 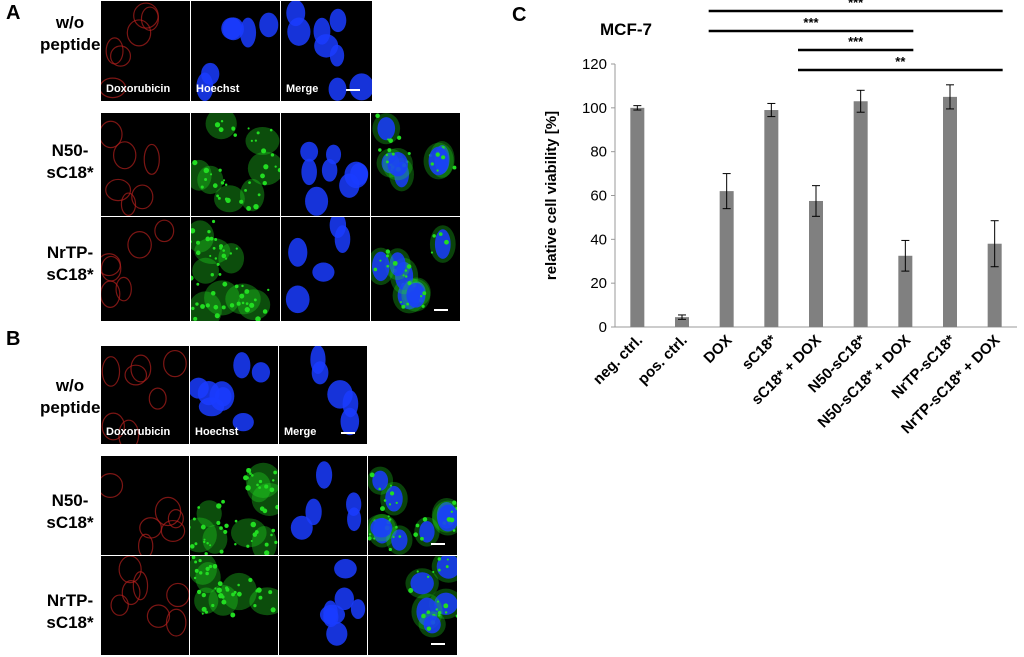 I want to click on panel-a-row1-label: w/o peptide, so click(x=70, y=34).